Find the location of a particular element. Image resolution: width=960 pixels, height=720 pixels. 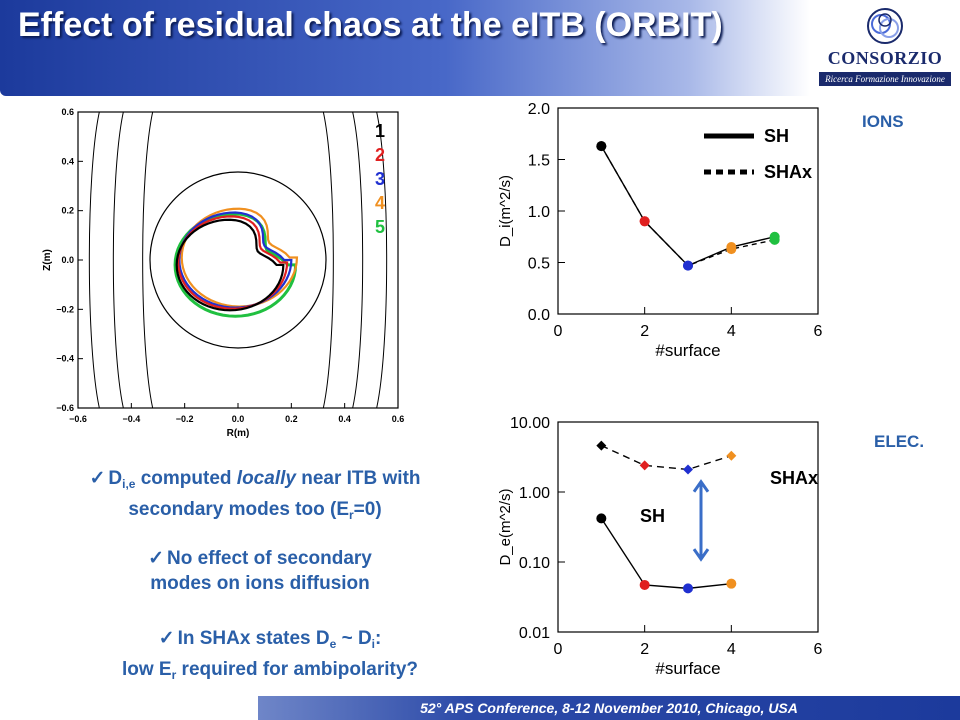

bullet1-sub: i,e is located at coordinates (129, 484).